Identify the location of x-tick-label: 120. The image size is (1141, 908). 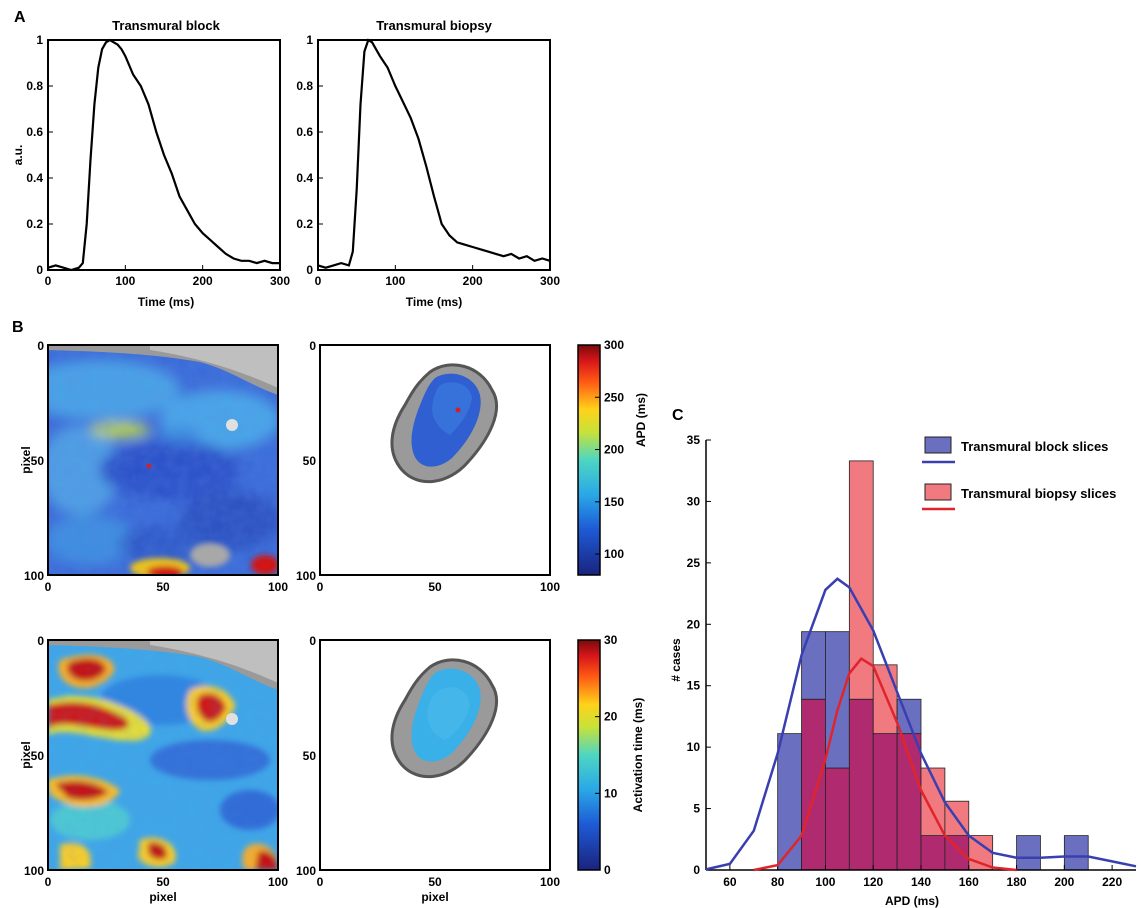
(873, 882).